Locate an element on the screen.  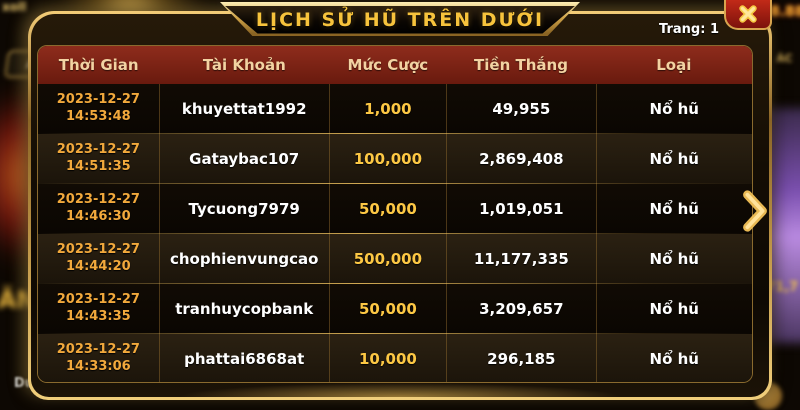
column-header-account: Tài Khoản is located at coordinates (244, 65).